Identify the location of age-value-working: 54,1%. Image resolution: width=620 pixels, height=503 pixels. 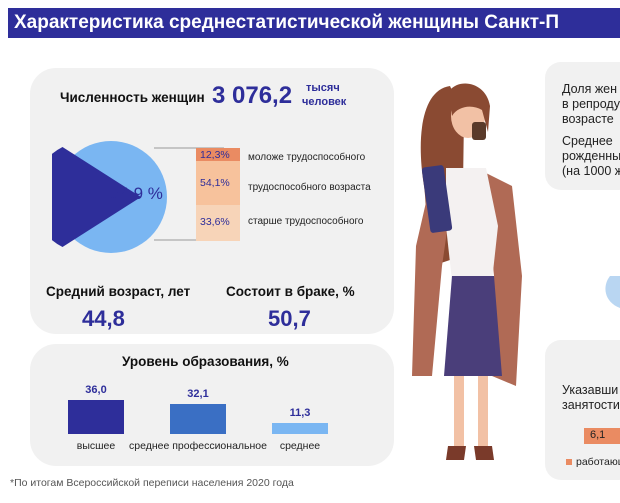
(215, 183).